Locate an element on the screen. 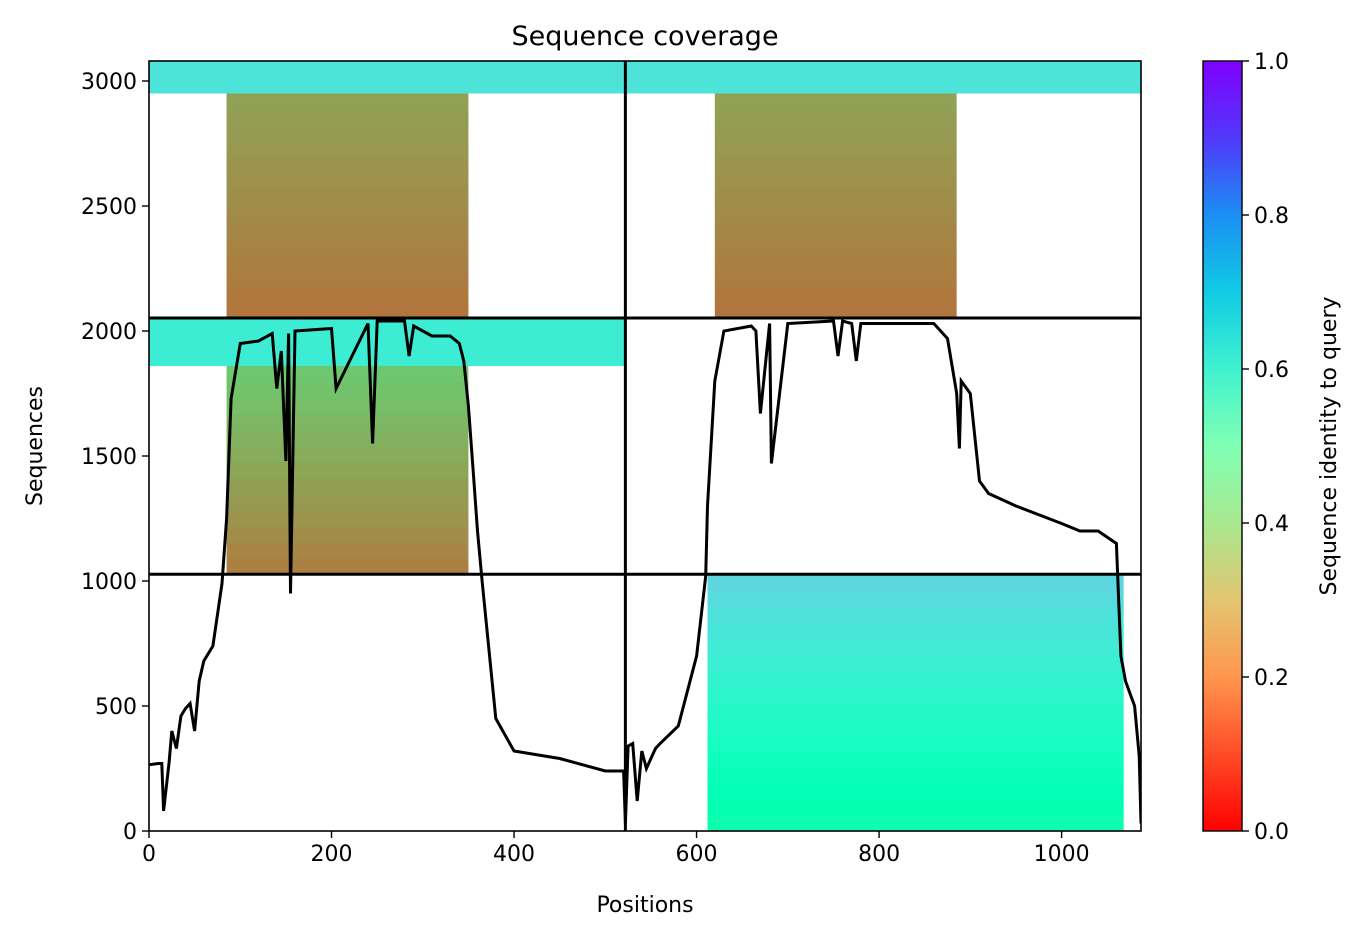 The width and height of the screenshot is (1364, 939). colorbar-tick-label: 0.8 is located at coordinates (1271, 216).